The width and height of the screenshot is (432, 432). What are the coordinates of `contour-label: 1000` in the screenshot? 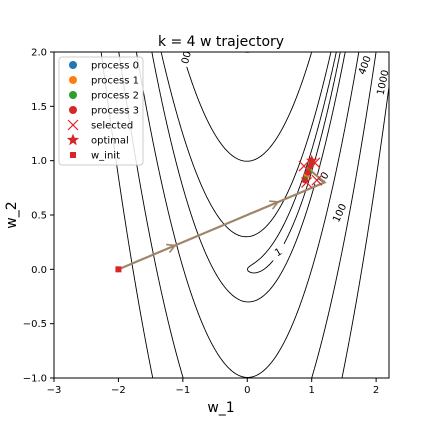 It's located at (384, 82).